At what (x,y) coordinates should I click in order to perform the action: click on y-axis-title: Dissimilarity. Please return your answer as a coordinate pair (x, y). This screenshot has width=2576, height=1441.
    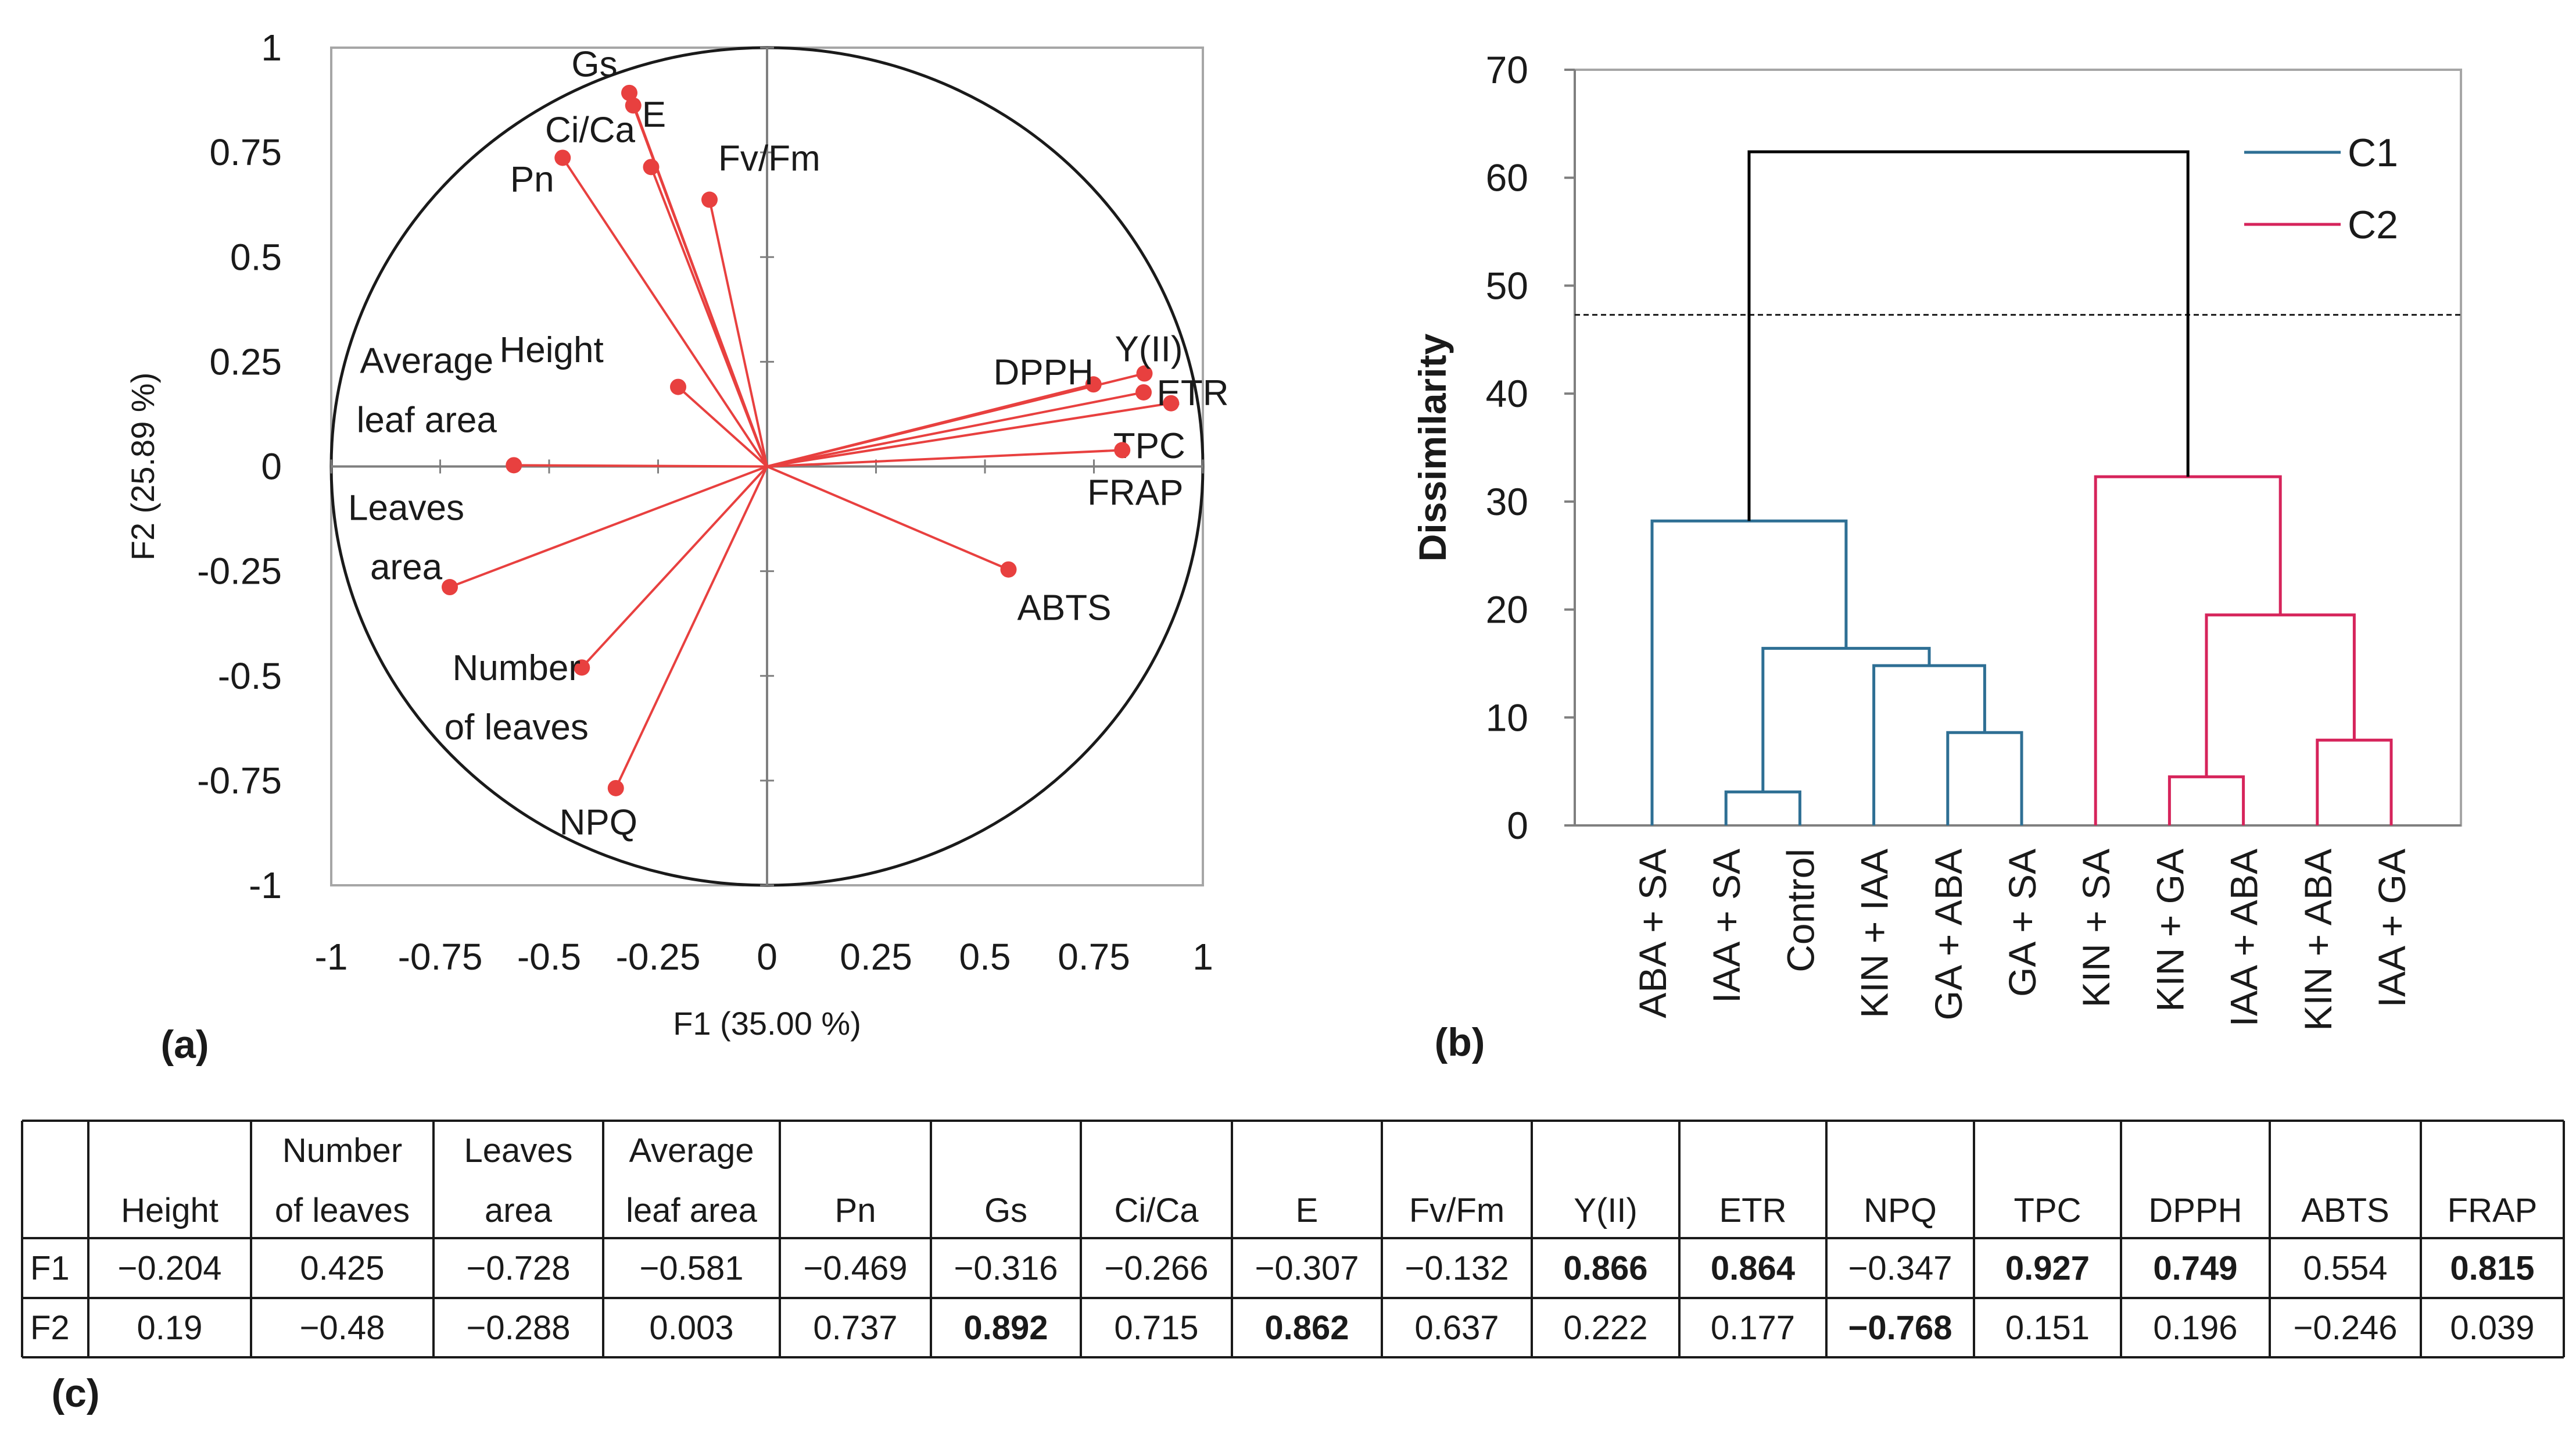
    Looking at the image, I should click on (1432, 447).